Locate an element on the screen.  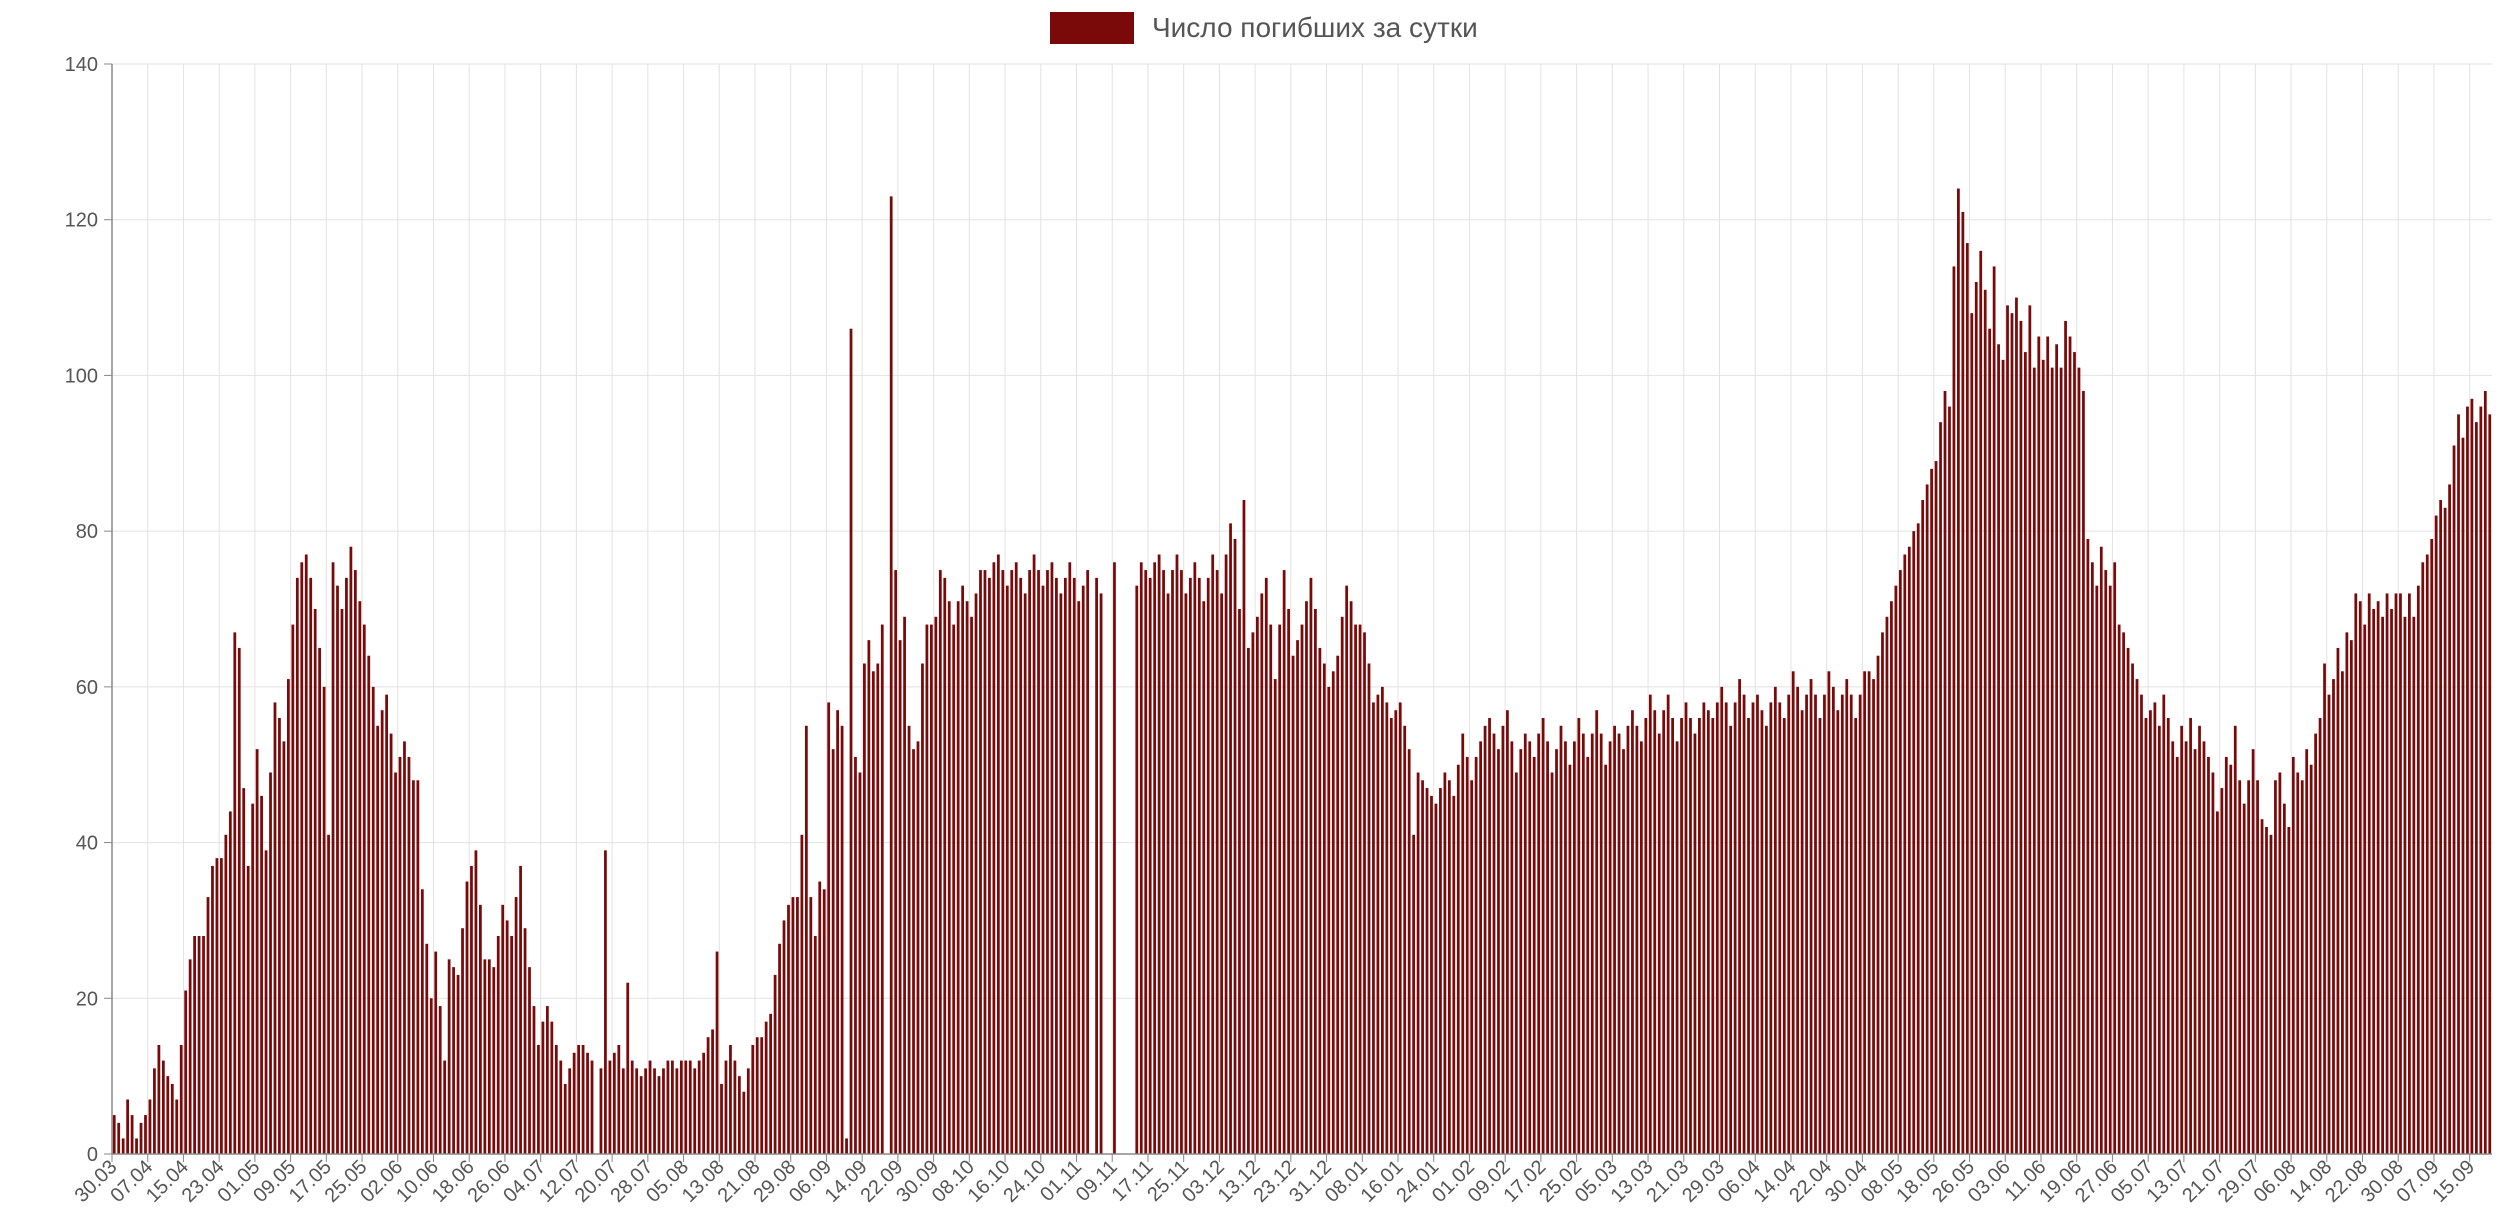
legend-label: Число погибших за сутки is located at coordinates (1315, 27).